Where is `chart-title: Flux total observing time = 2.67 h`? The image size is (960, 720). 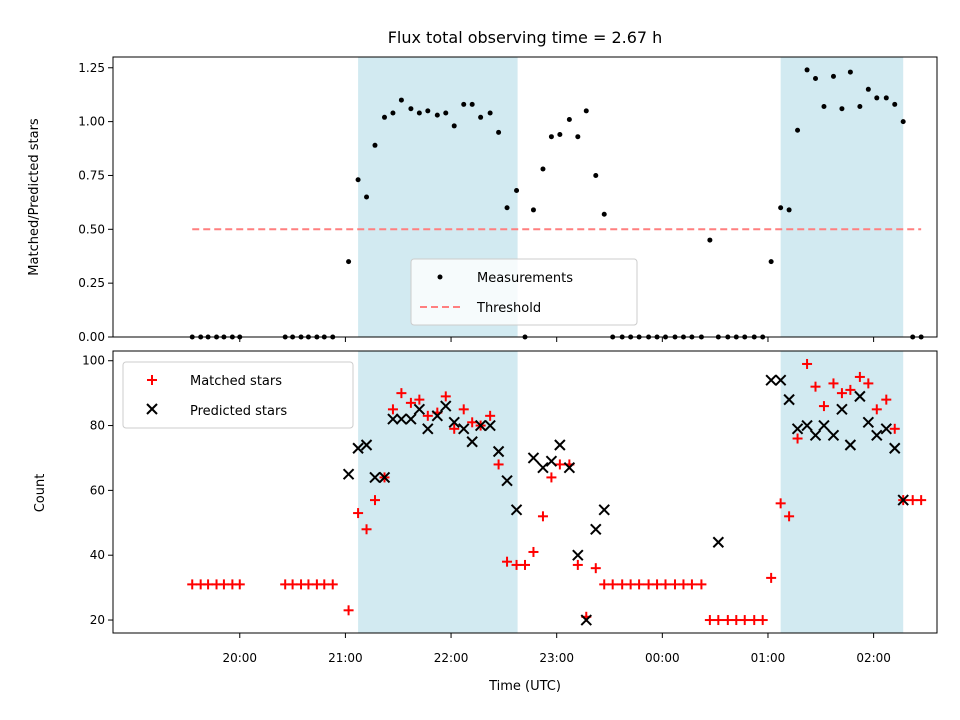 chart-title: Flux total observing time = 2.67 h is located at coordinates (525, 37).